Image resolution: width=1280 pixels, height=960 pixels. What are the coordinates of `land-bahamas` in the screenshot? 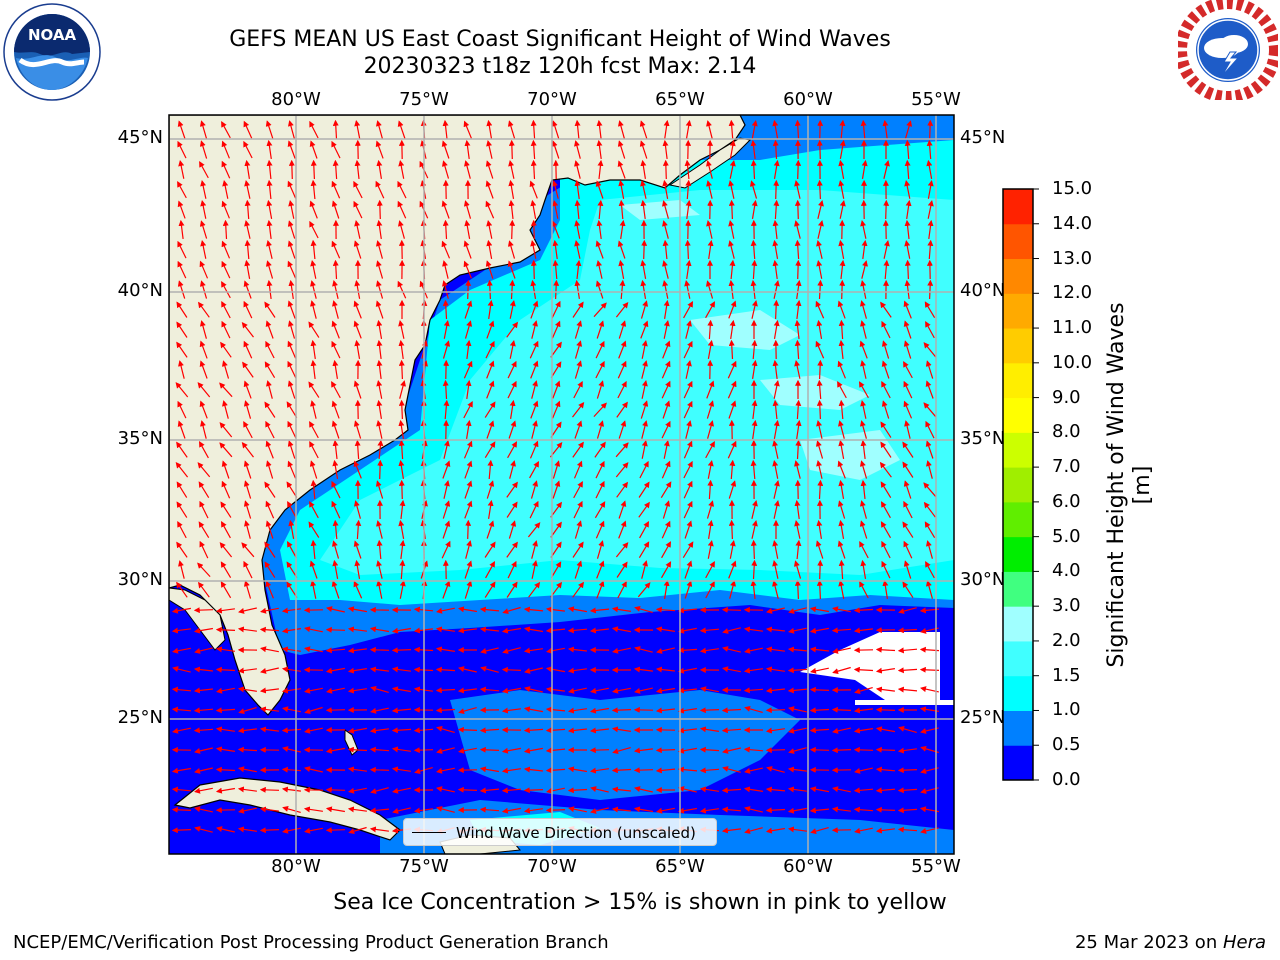 It's located at (351, 742).